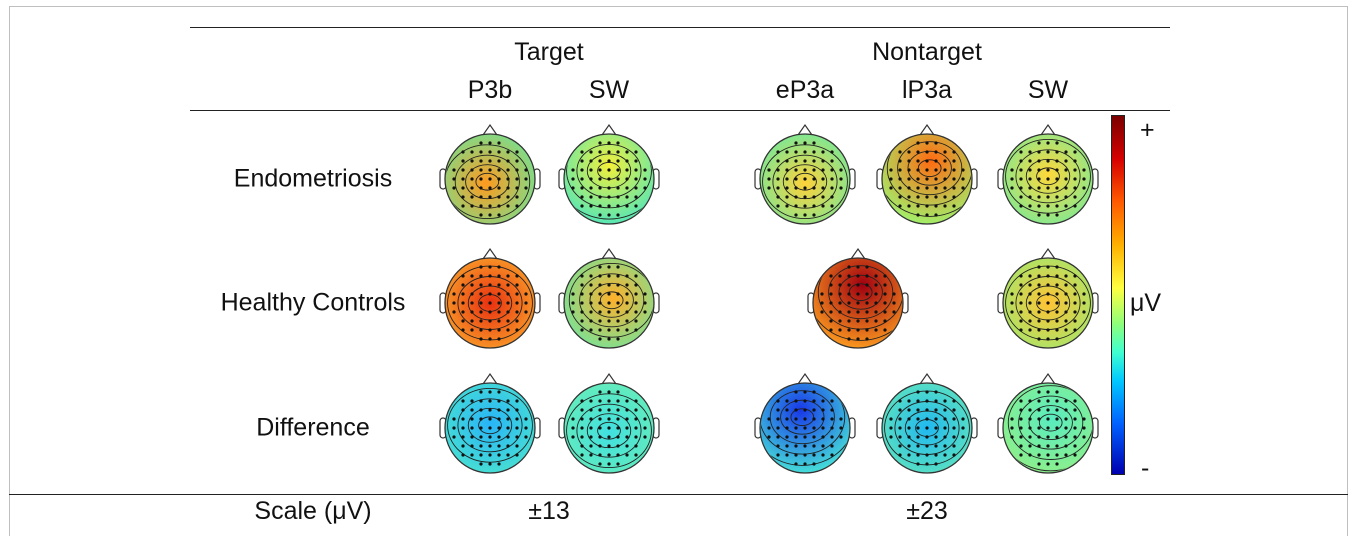 This screenshot has height=536, width=1358. Describe the element at coordinates (927, 511) in the screenshot. I see `scale-nontarget-value: ±23` at that location.